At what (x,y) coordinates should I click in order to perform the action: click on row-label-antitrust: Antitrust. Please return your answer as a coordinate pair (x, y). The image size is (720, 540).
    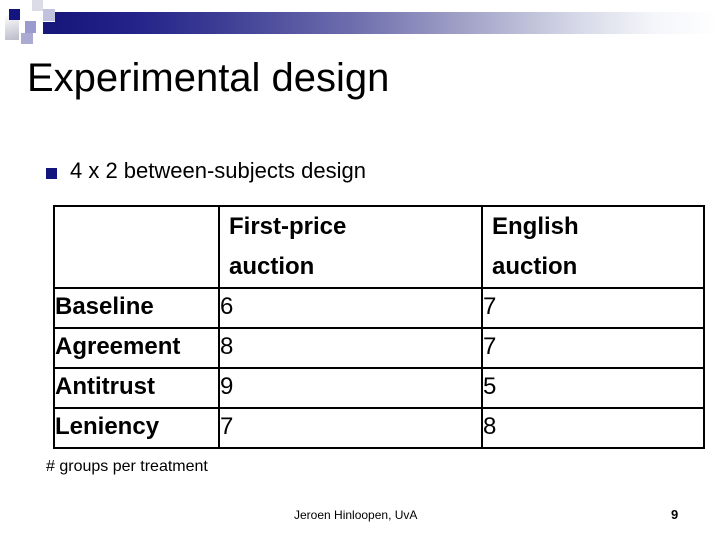
    Looking at the image, I should click on (136, 388).